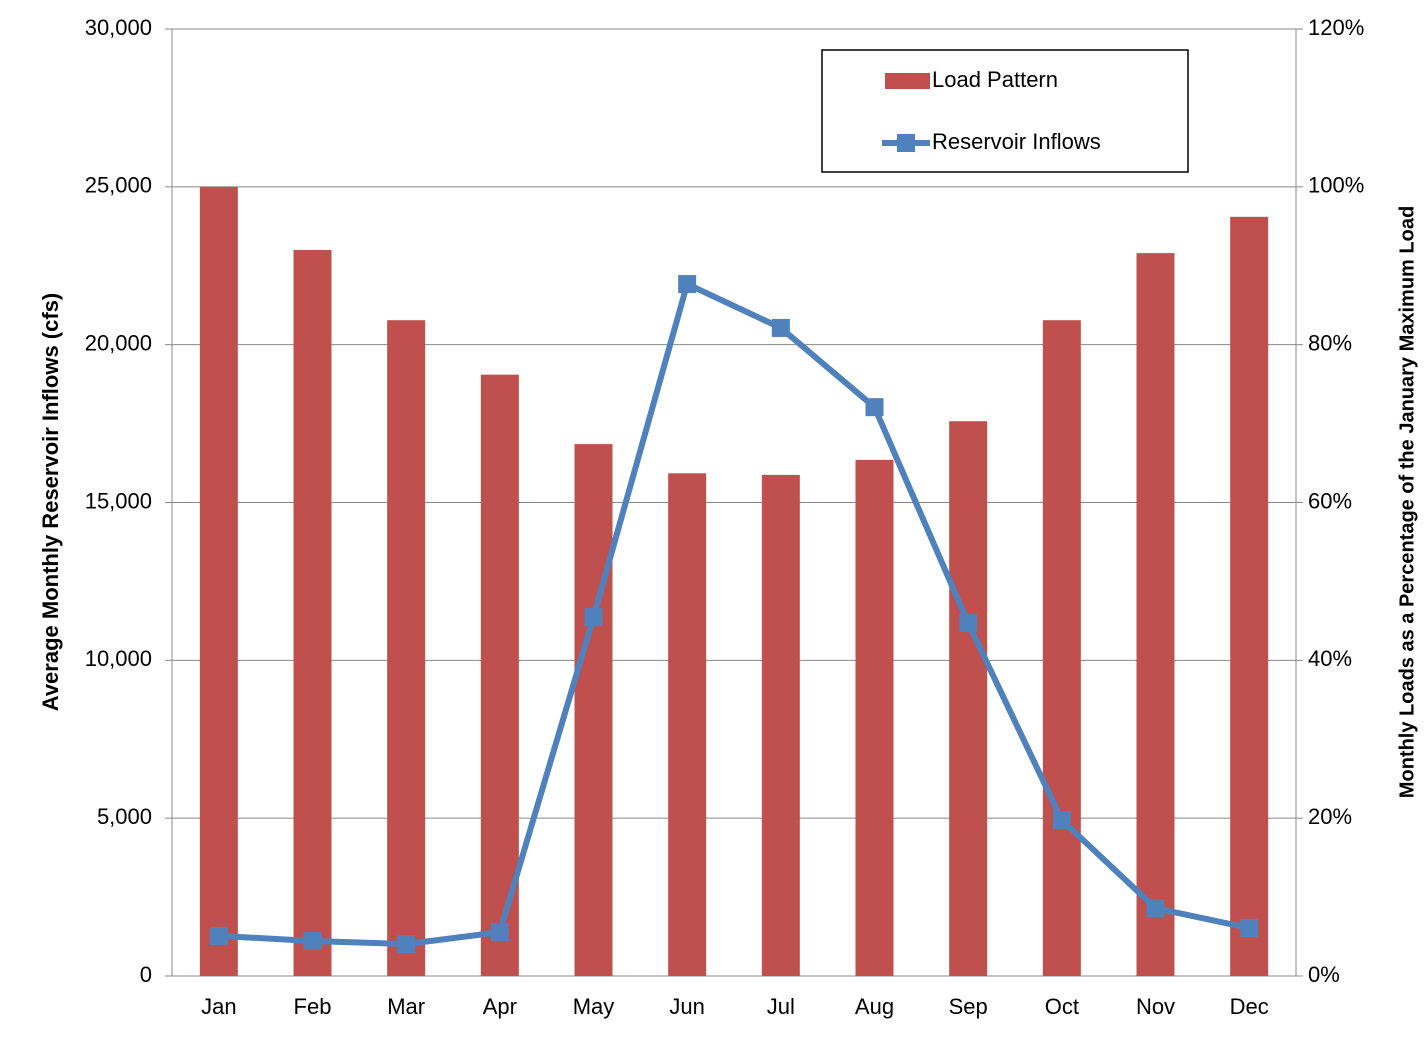 This screenshot has width=1424, height=1054. What do you see at coordinates (874, 1006) in the screenshot?
I see `x-tick-label: Aug` at bounding box center [874, 1006].